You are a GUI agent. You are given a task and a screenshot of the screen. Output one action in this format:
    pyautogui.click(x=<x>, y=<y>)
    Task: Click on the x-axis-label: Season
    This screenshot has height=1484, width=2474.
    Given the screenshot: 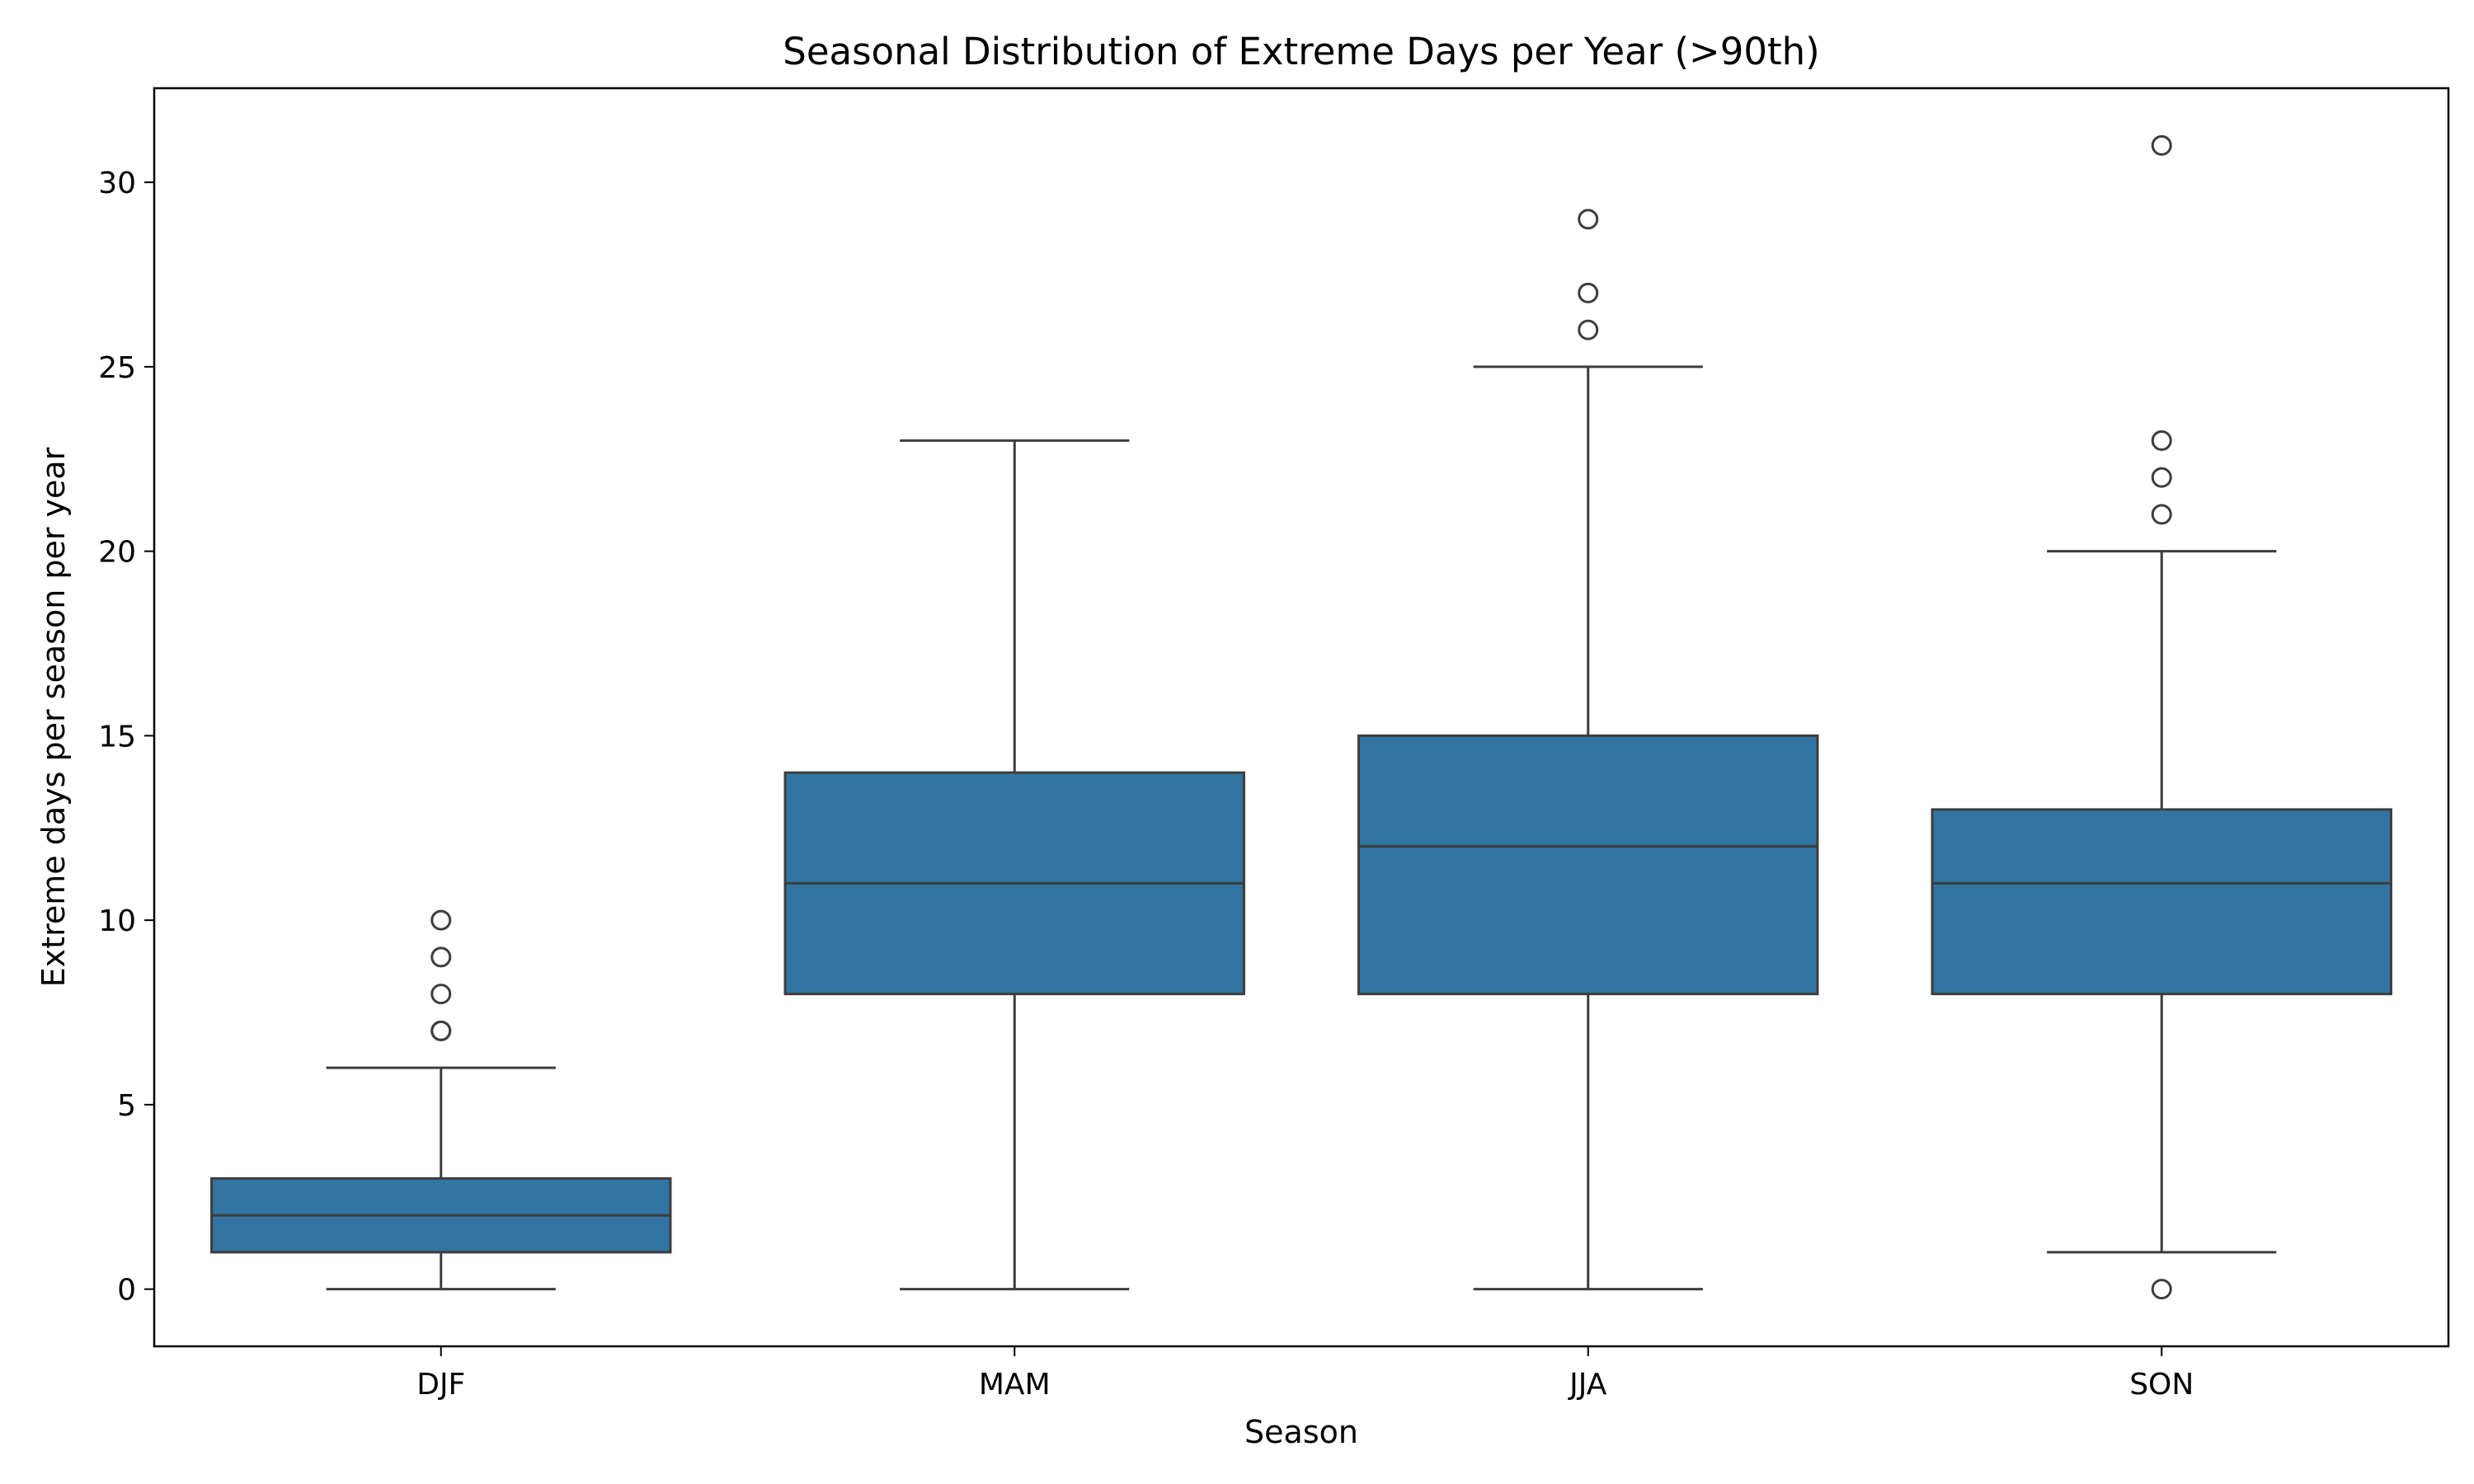 What is the action you would take?
    pyautogui.click(x=1301, y=1432)
    